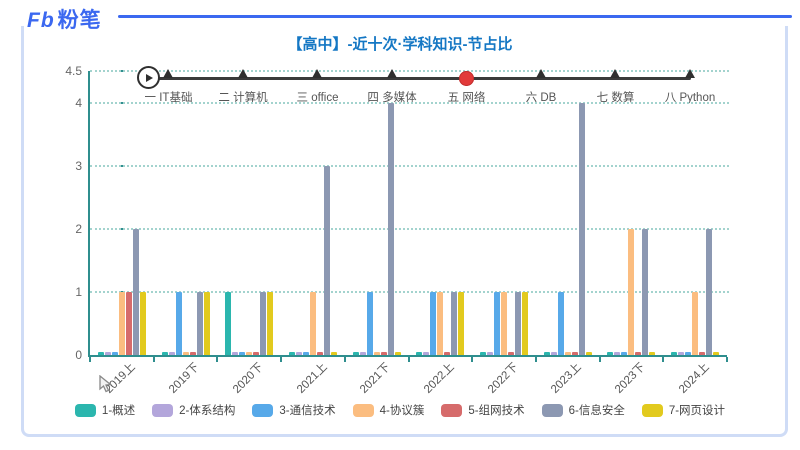 The image size is (800, 450). I want to click on legend-item-3-通信技术: 3-通信技术, so click(294, 410).